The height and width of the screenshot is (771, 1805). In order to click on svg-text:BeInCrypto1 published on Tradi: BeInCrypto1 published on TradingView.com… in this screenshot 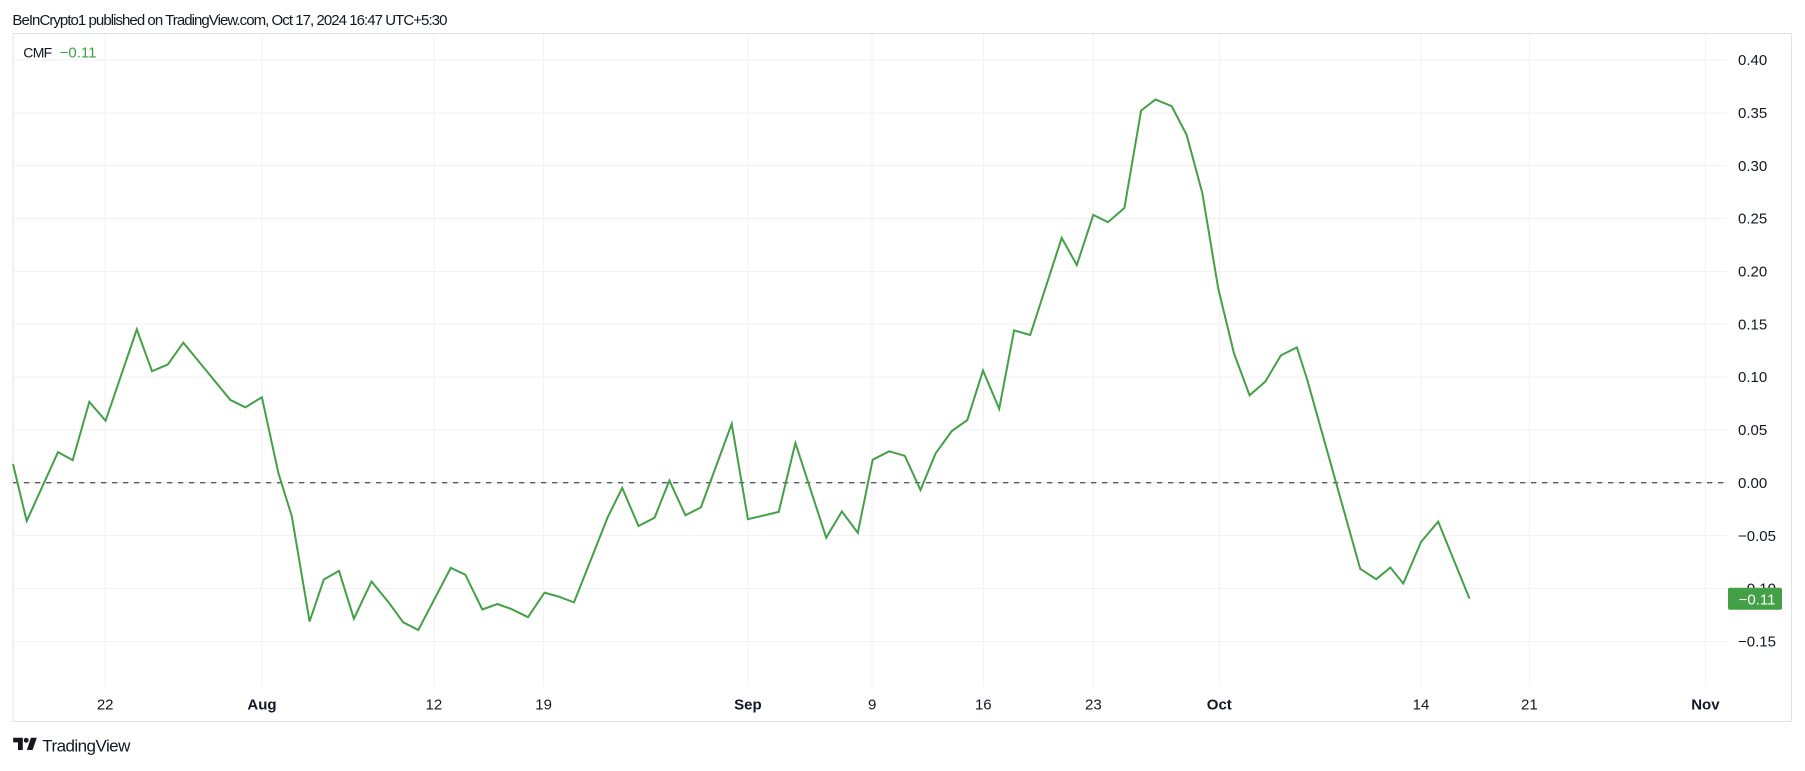, I will do `click(229, 20)`.